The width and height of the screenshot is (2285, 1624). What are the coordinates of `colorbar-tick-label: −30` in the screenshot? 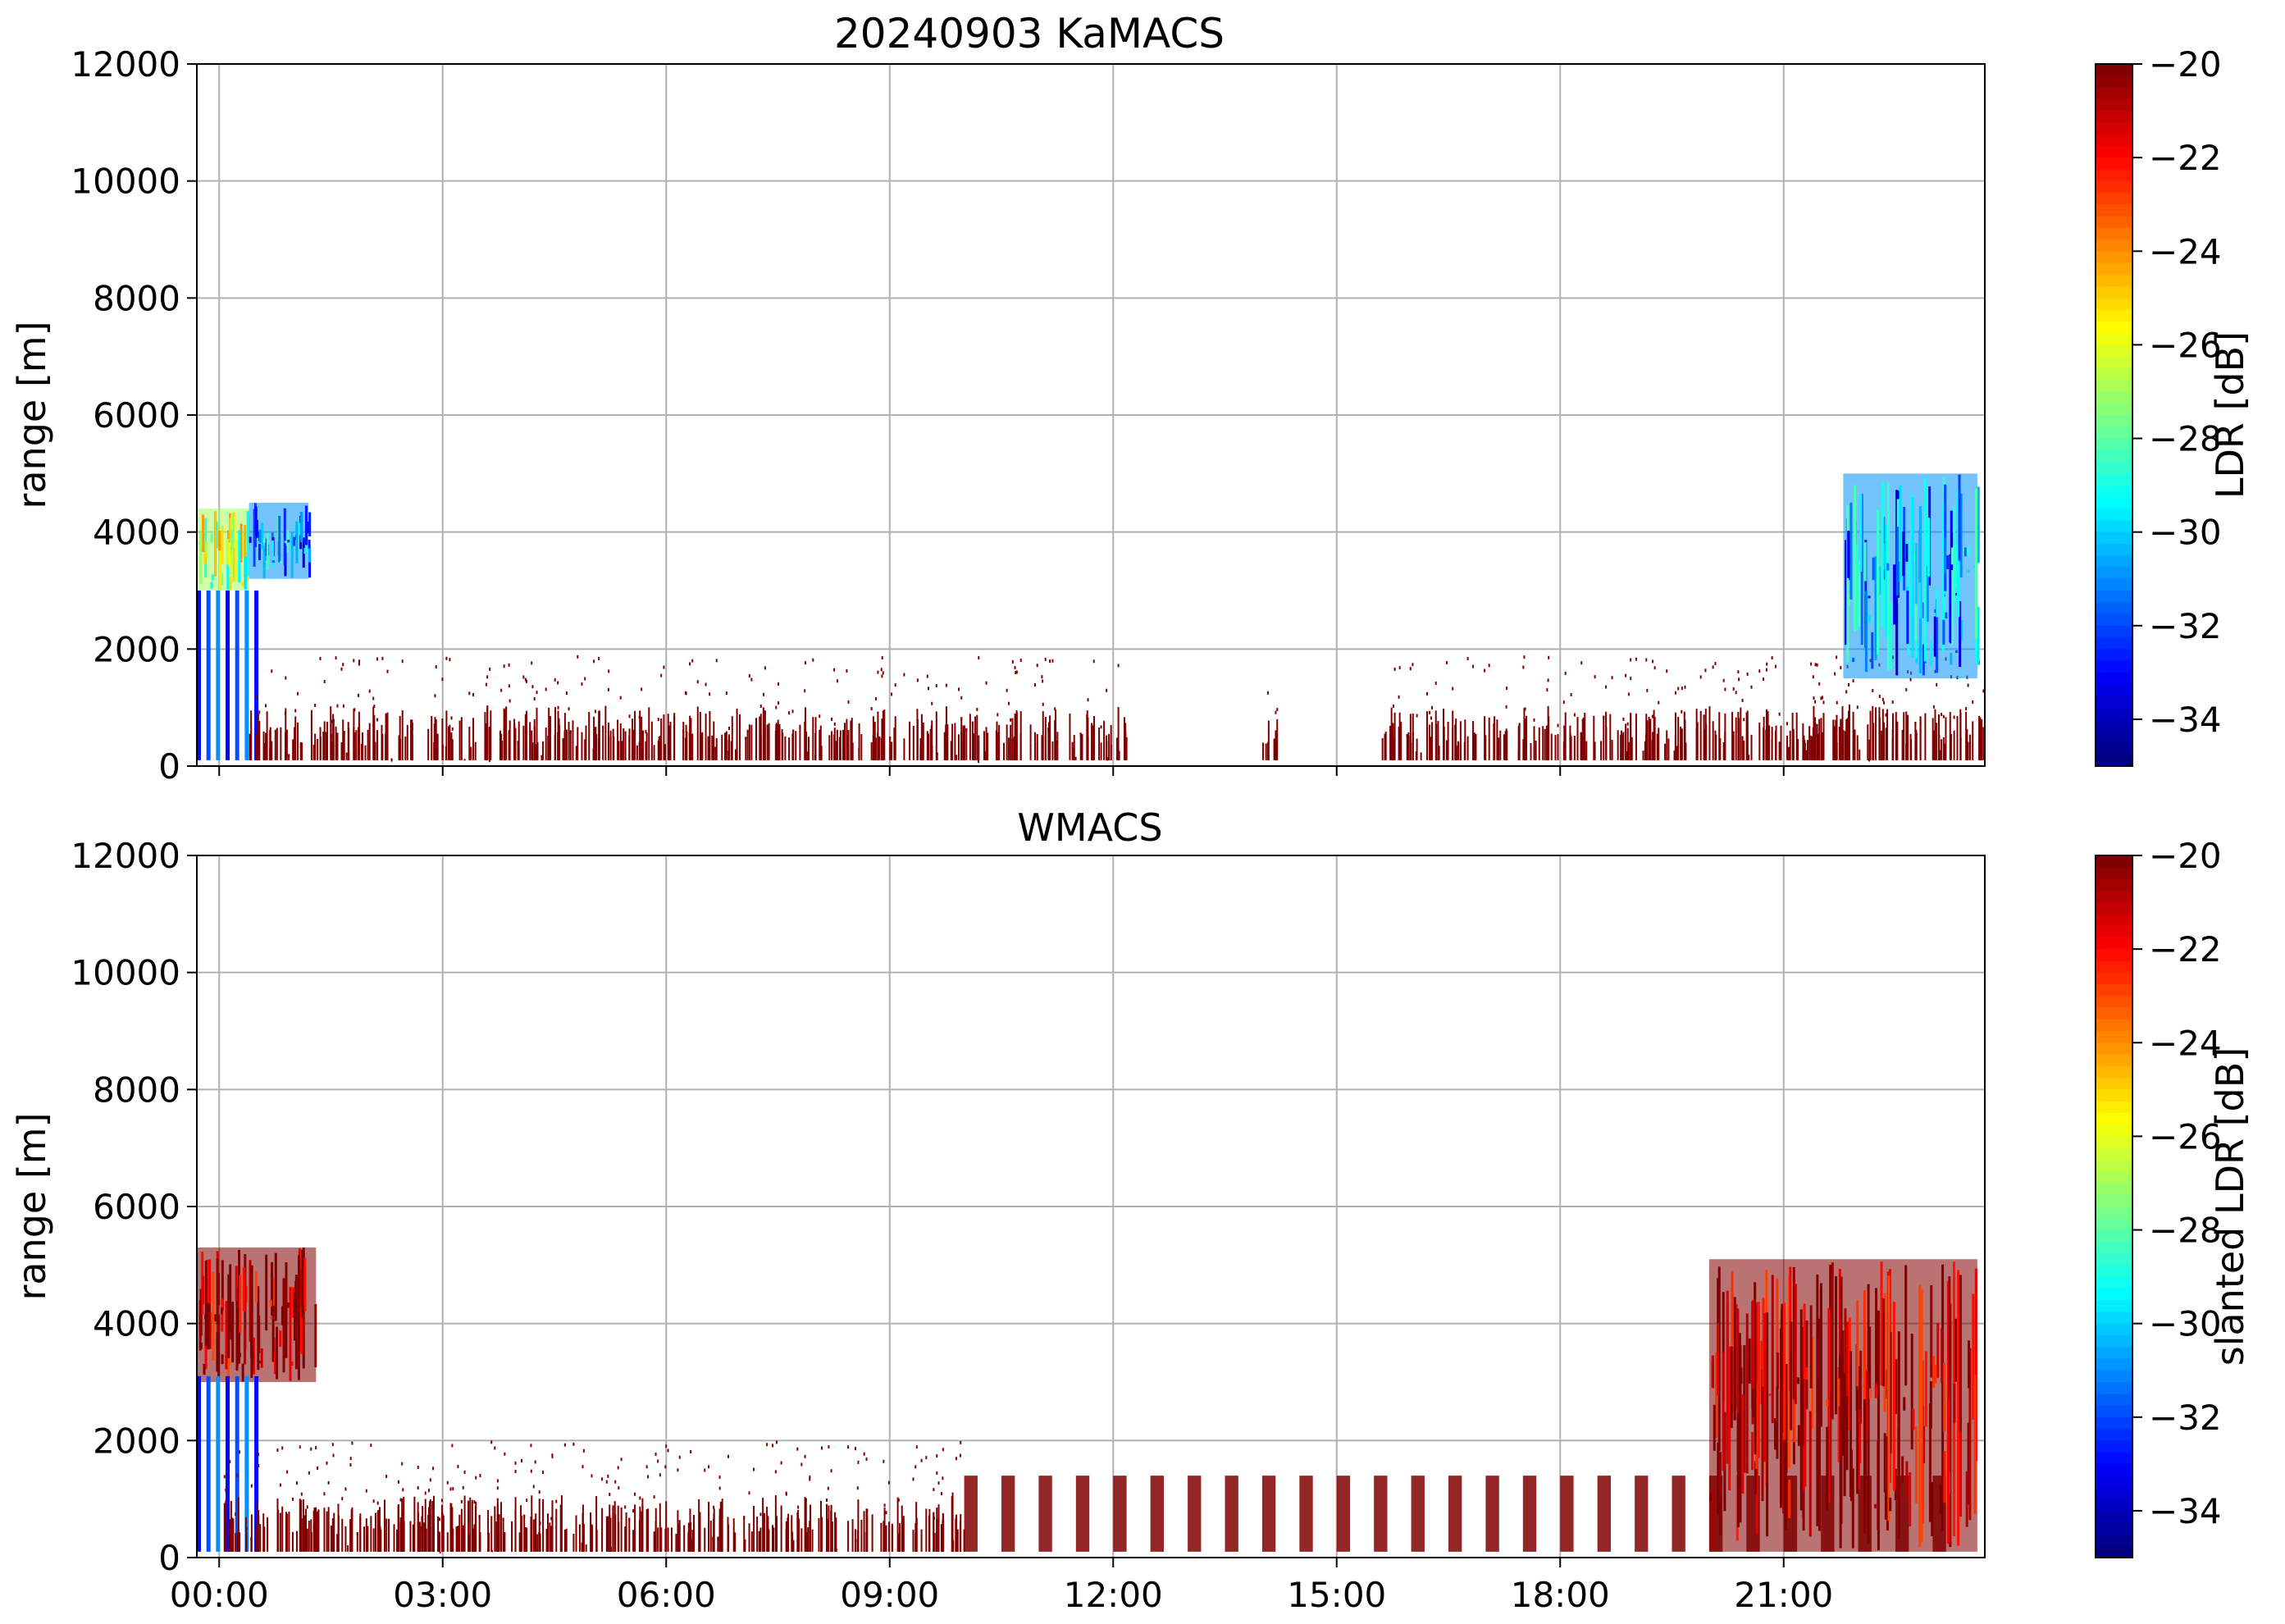 It's located at (2185, 1324).